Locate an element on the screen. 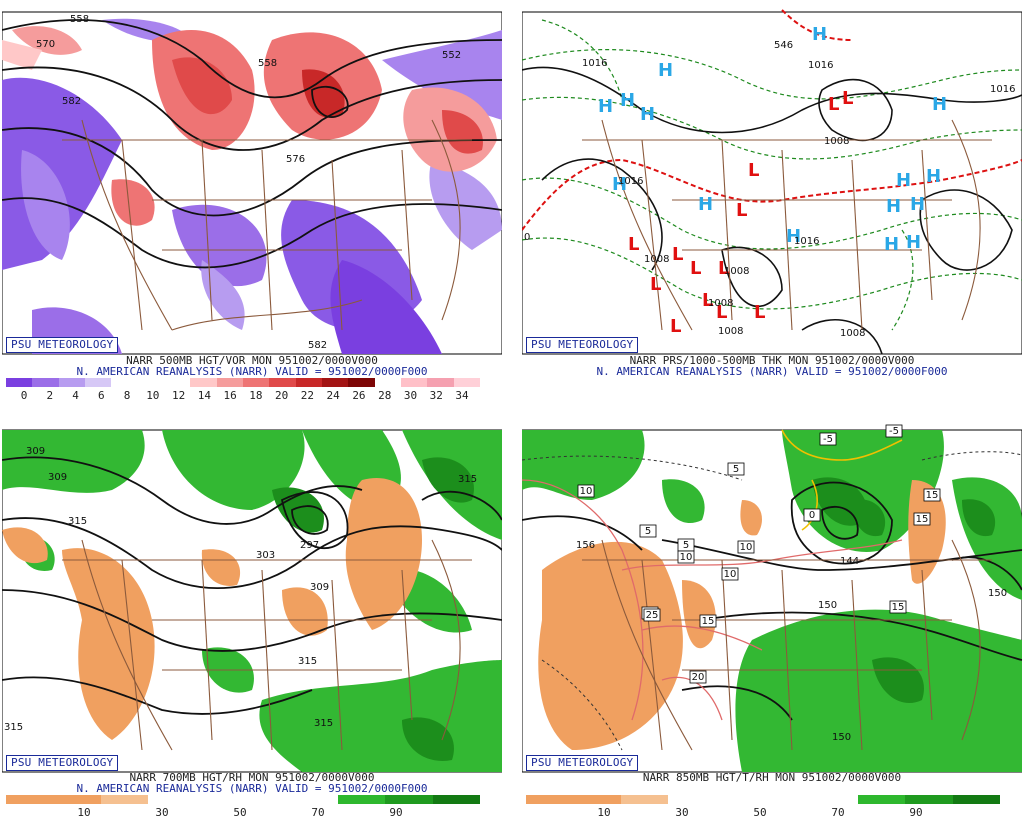 This screenshot has height=819, width=1024. temperature-label: 0 is located at coordinates (812, 515).